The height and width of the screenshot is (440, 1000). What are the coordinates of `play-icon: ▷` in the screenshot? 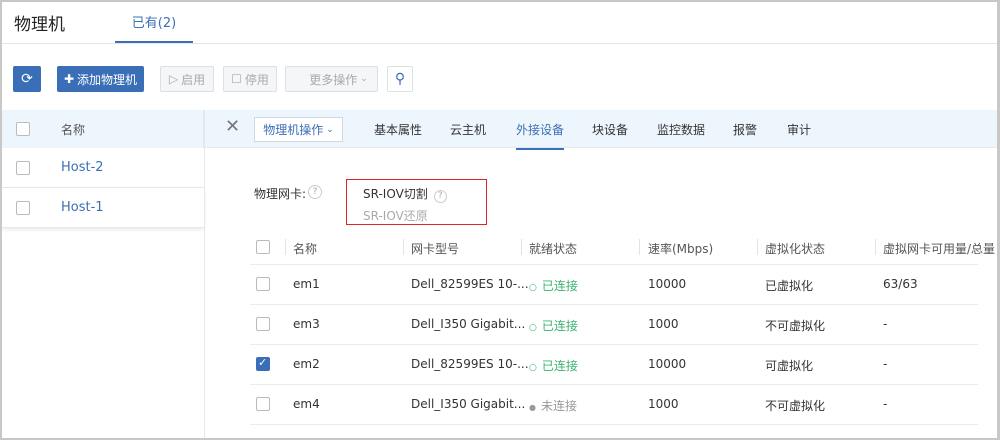 It's located at (173, 79).